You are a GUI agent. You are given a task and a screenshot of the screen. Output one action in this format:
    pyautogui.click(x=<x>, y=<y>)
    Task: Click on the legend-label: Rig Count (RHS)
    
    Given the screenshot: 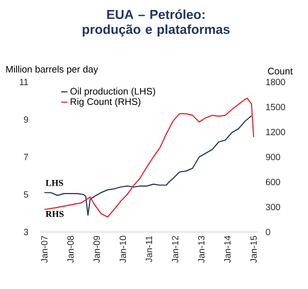 What is the action you would take?
    pyautogui.click(x=105, y=102)
    